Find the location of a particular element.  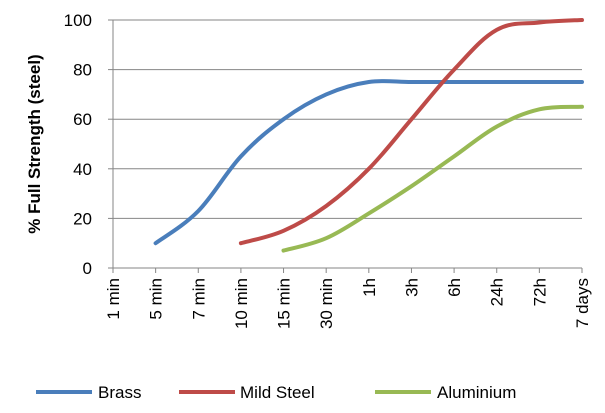

y-tick-label: 0 is located at coordinates (87, 268).